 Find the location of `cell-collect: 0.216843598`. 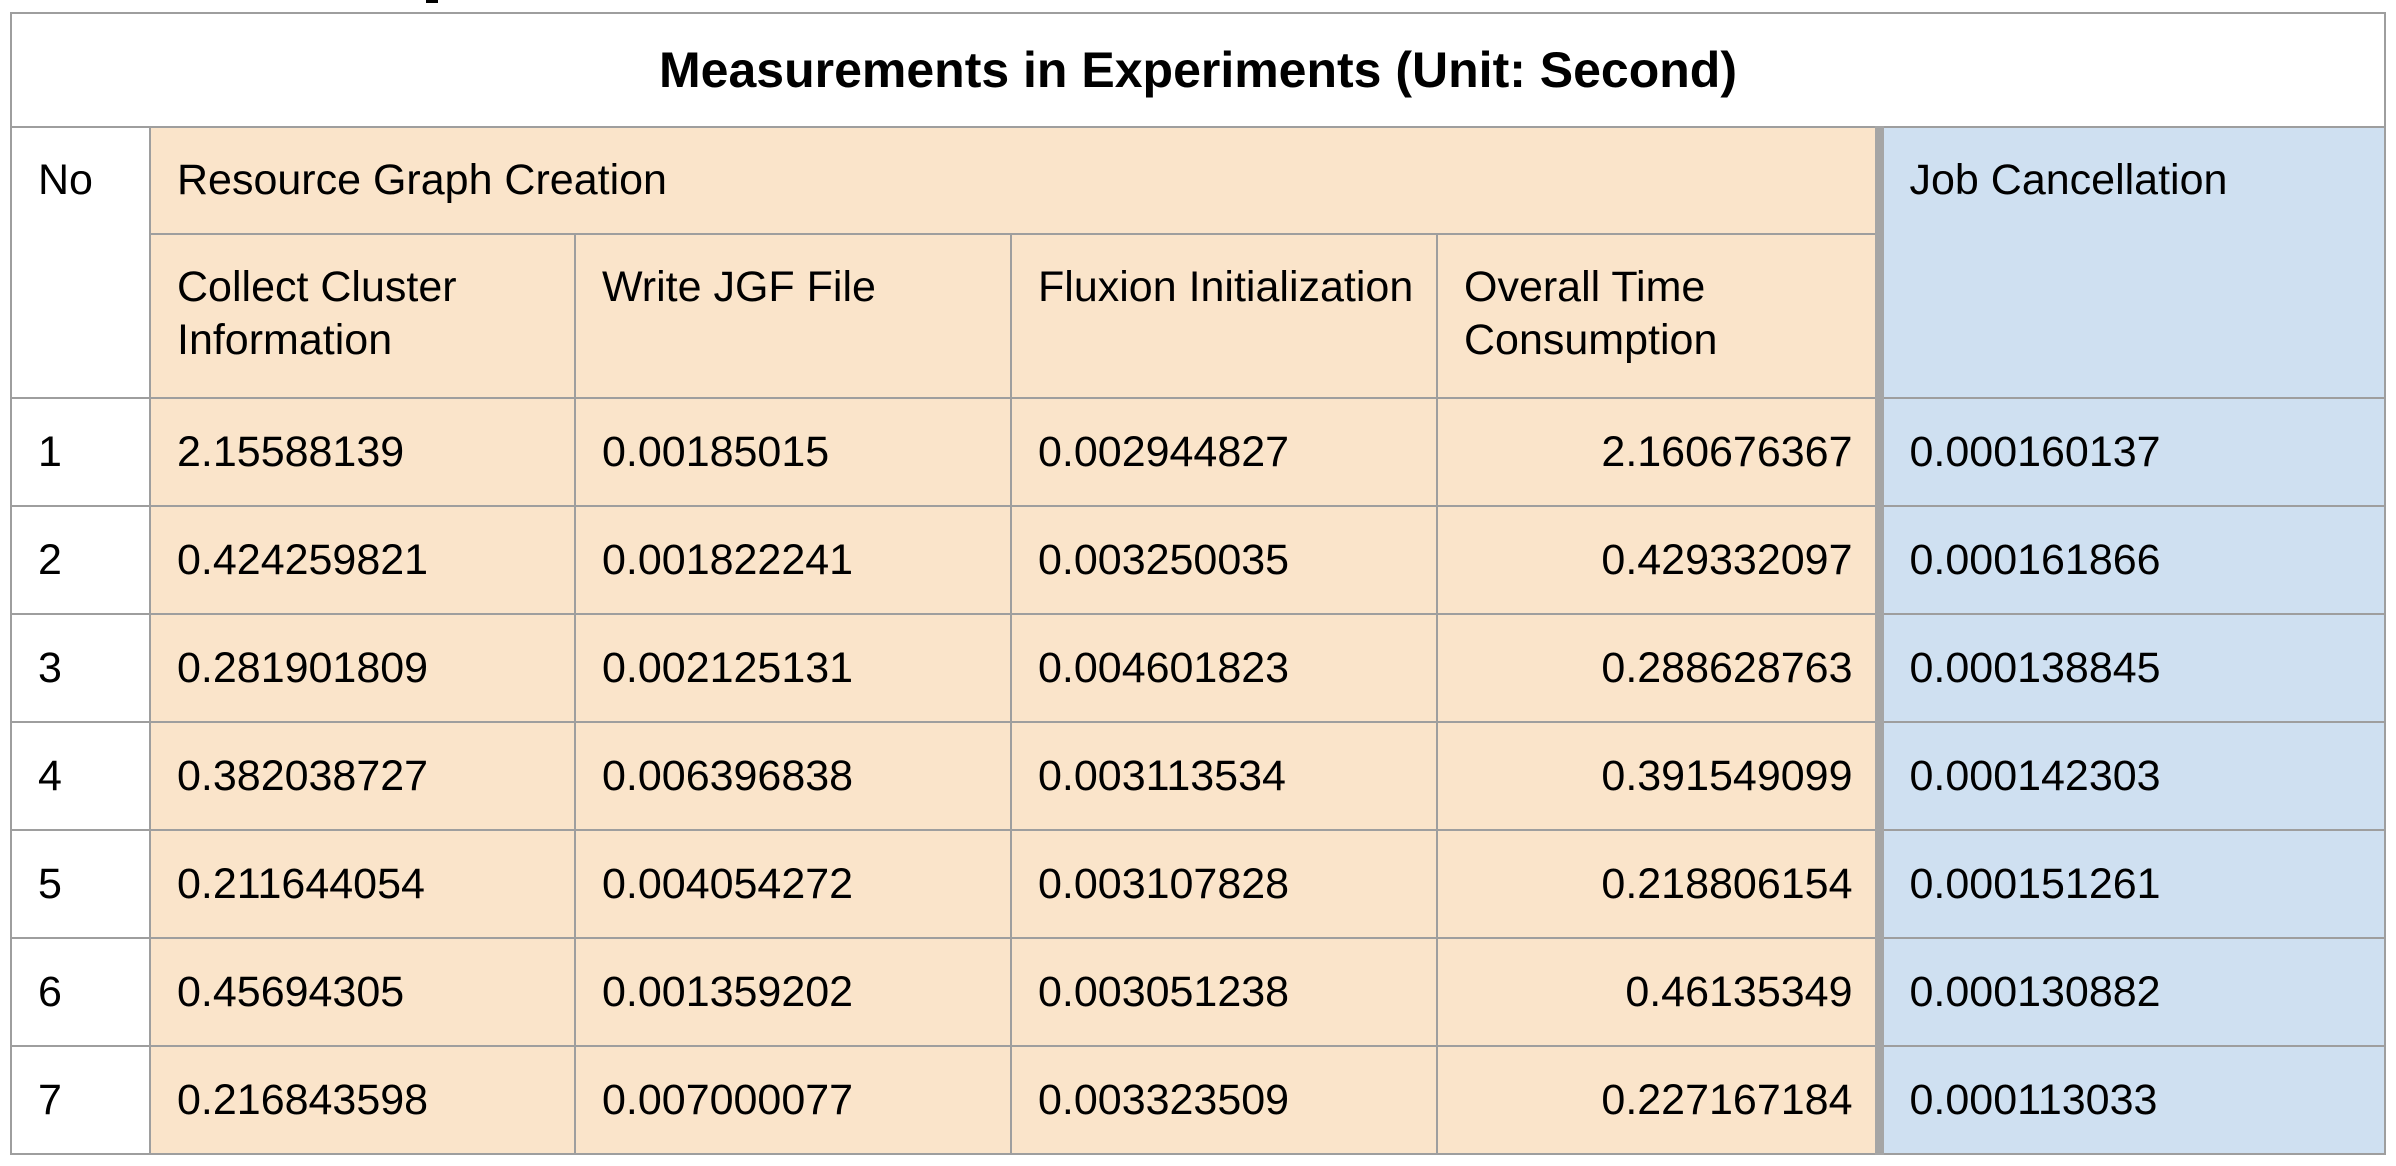

cell-collect: 0.216843598 is located at coordinates (362, 1100).